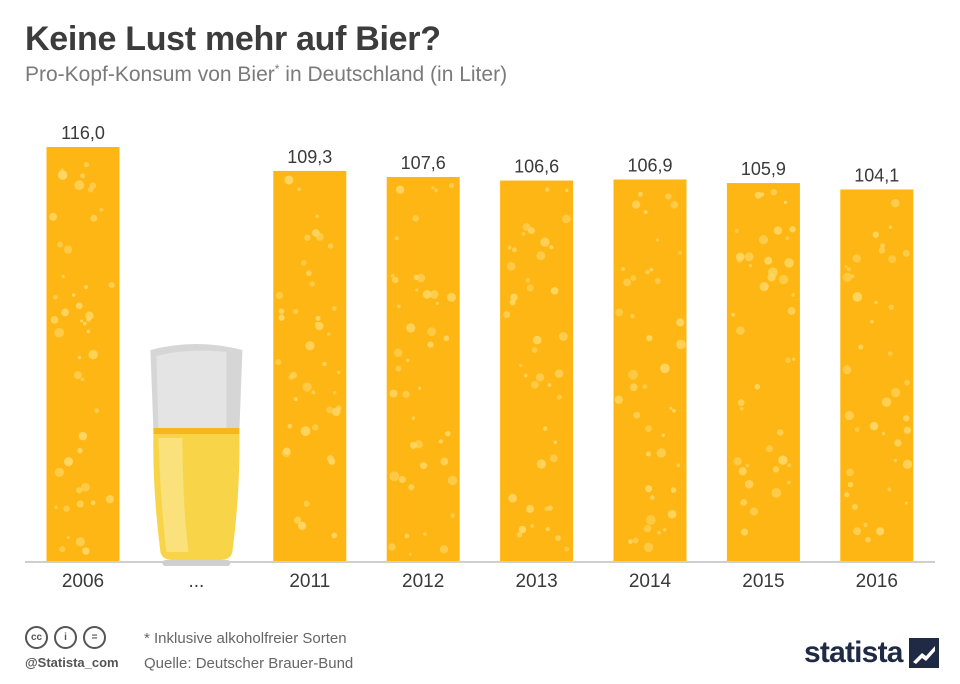 Image resolution: width=960 pixels, height=684 pixels. I want to click on bubbles-2014, so click(650, 372).